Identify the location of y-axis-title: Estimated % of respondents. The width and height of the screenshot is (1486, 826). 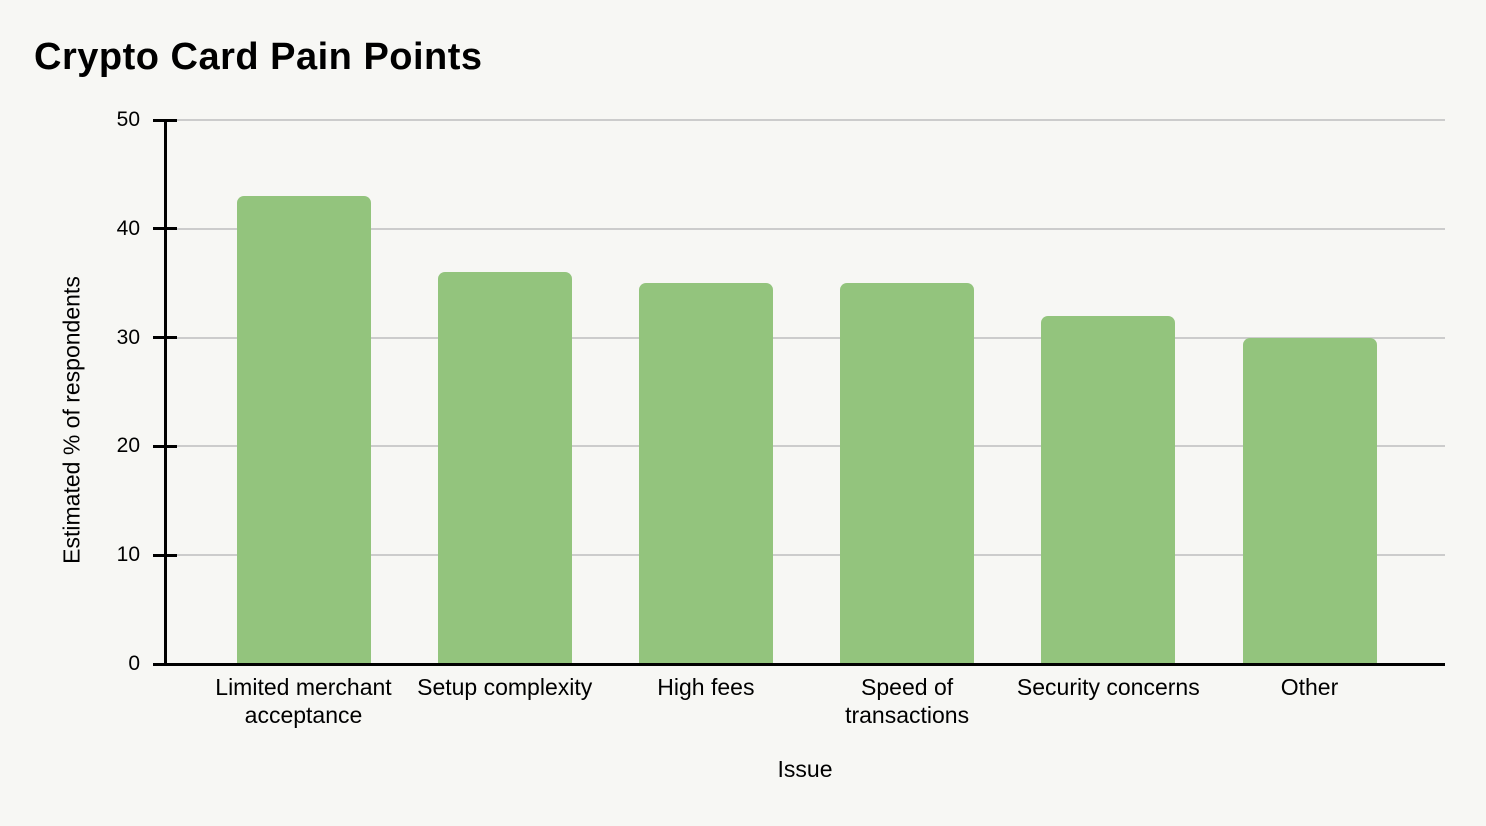
(71, 420).